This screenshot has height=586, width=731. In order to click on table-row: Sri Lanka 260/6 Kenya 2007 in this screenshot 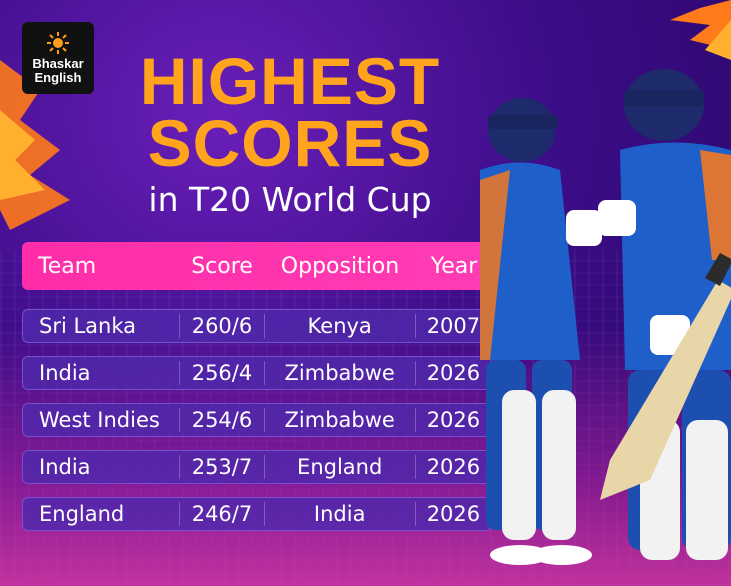, I will do `click(257, 326)`.